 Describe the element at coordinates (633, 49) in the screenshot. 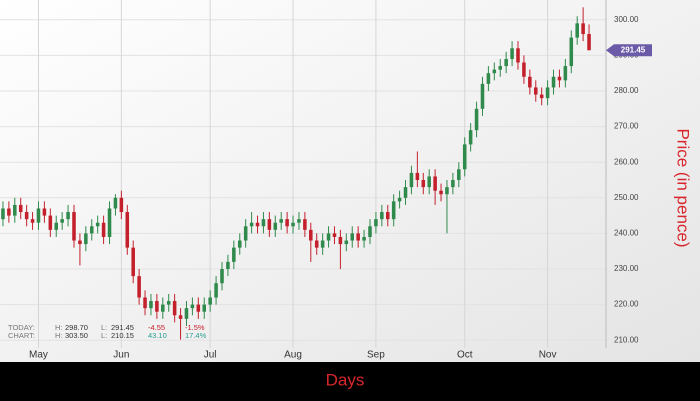

I see `price-tag-label: 291.45` at that location.